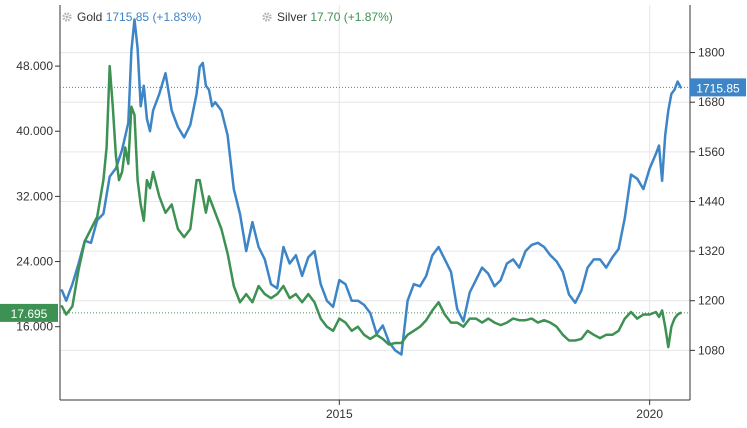 The height and width of the screenshot is (428, 747). What do you see at coordinates (127, 17) in the screenshot?
I see `legend-value-gold: 1715.85` at bounding box center [127, 17].